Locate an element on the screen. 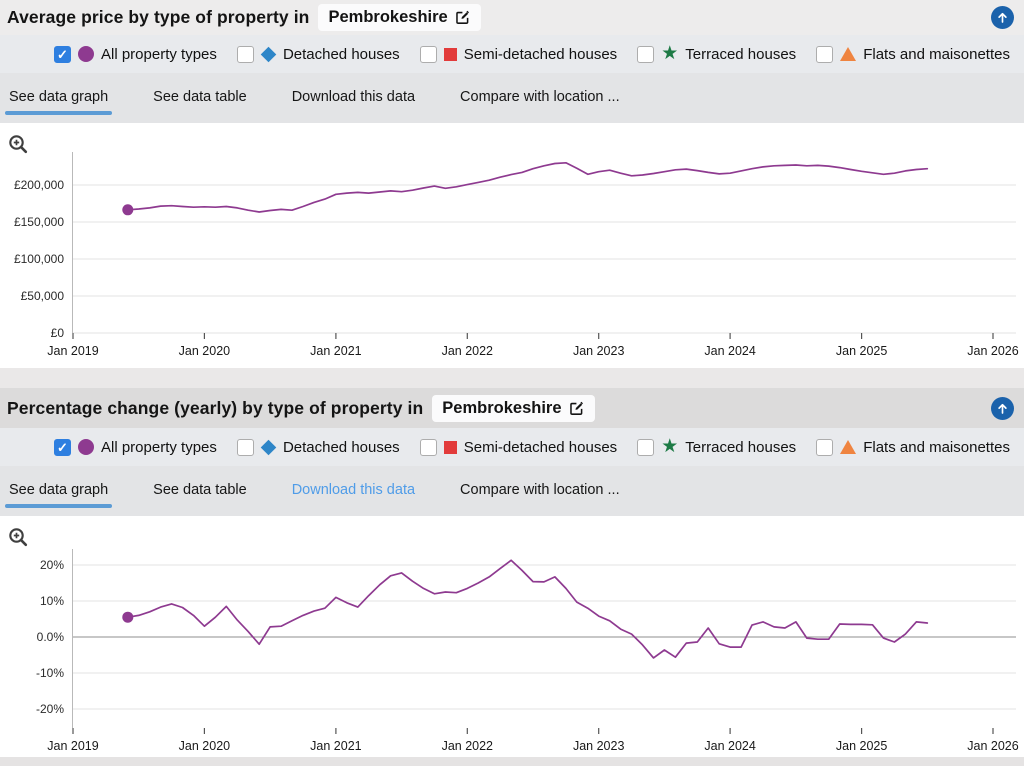  y-tick-label: £50,000 is located at coordinates (43, 296).